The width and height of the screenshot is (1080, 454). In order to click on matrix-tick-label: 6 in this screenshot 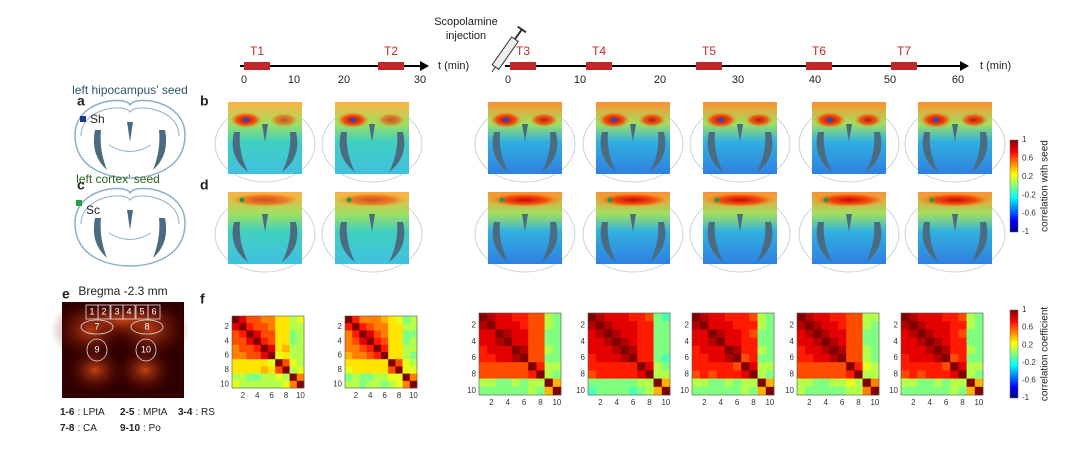, I will do `click(271, 395)`.